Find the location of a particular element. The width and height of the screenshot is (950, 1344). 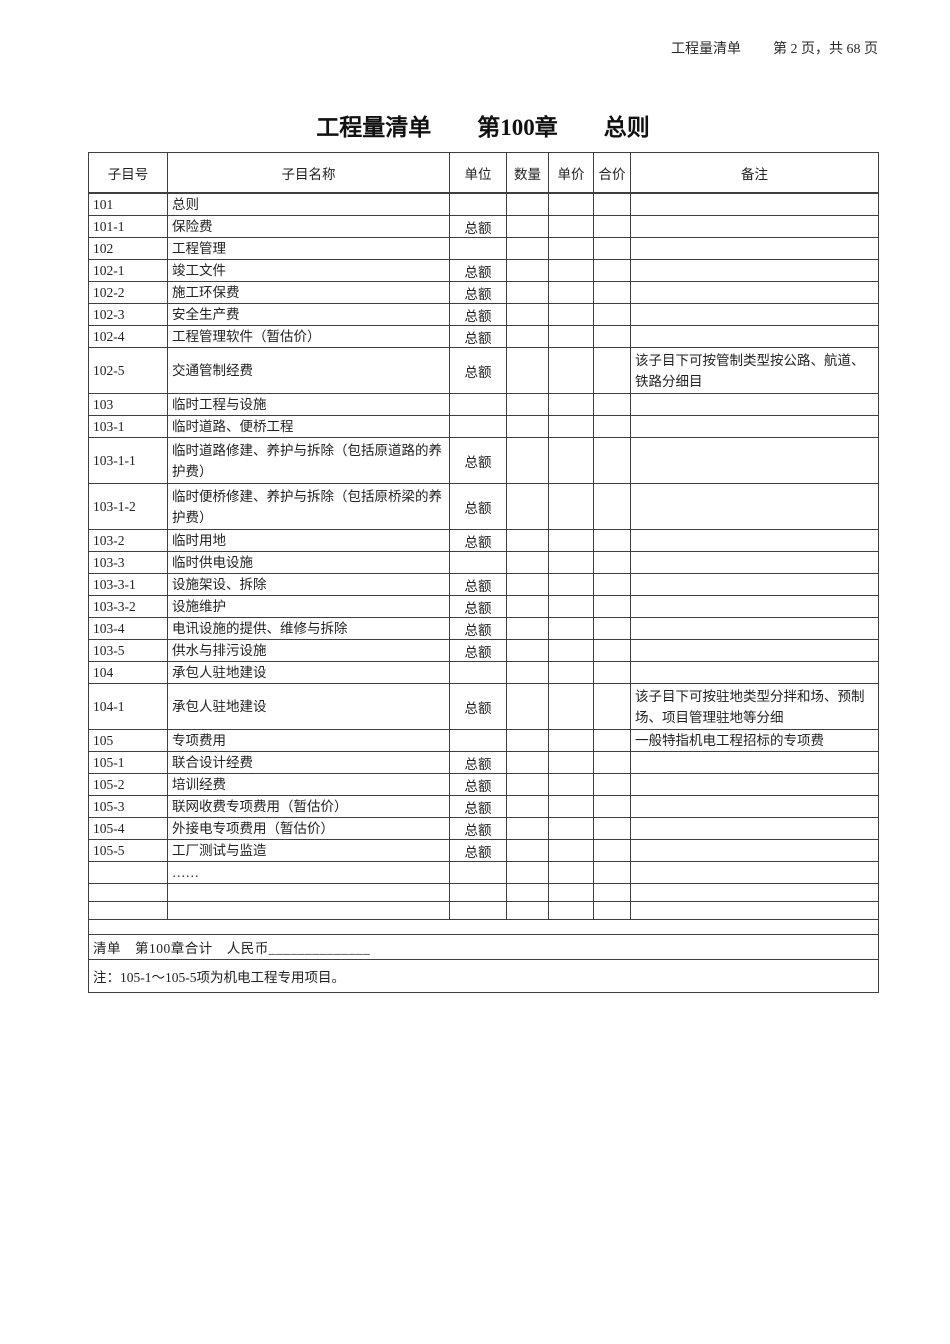

cell-note: 一般特指机电工程招标的专项费 is located at coordinates (754, 740).